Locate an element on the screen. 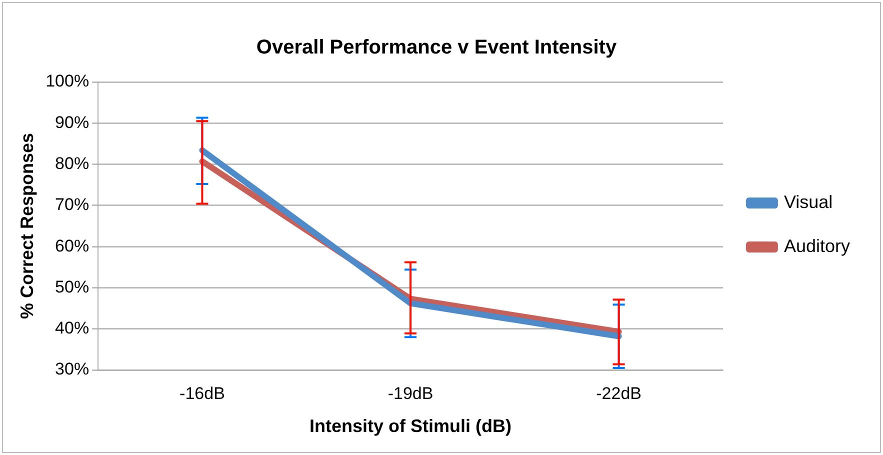  legend-label: Auditory is located at coordinates (817, 246).